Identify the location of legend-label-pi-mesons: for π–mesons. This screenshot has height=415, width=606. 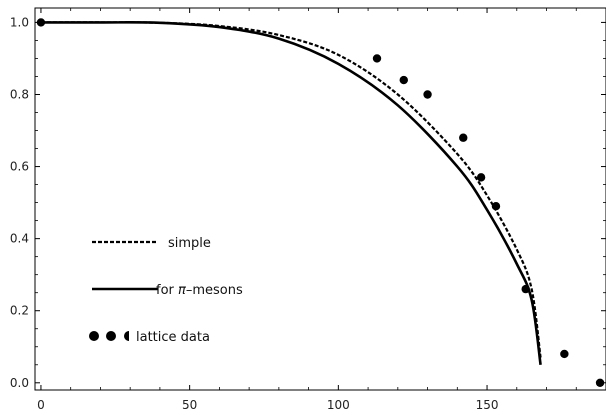
(199, 290).